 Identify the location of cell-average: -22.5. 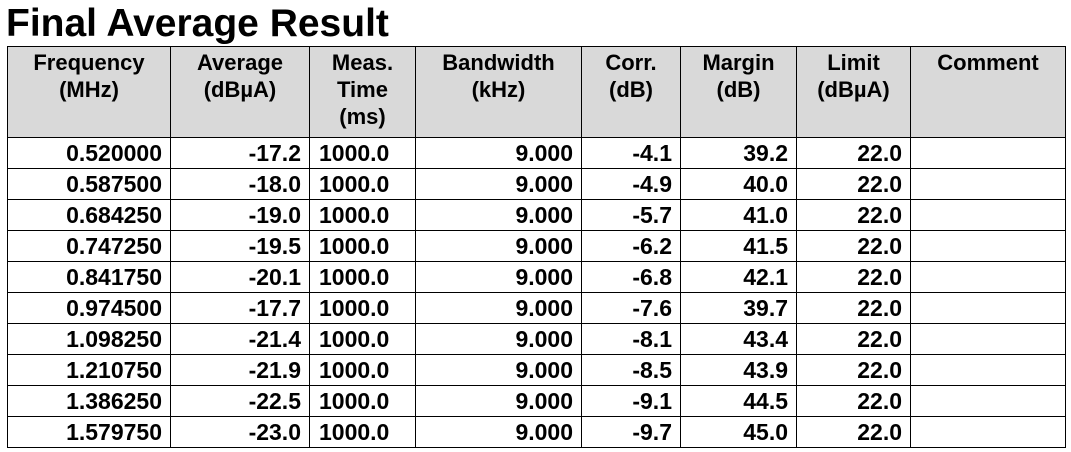
(240, 401).